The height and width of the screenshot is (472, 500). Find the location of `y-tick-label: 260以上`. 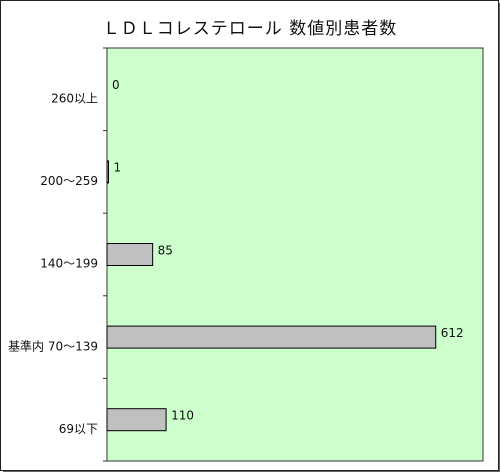

y-tick-label: 260以上 is located at coordinates (74, 99).